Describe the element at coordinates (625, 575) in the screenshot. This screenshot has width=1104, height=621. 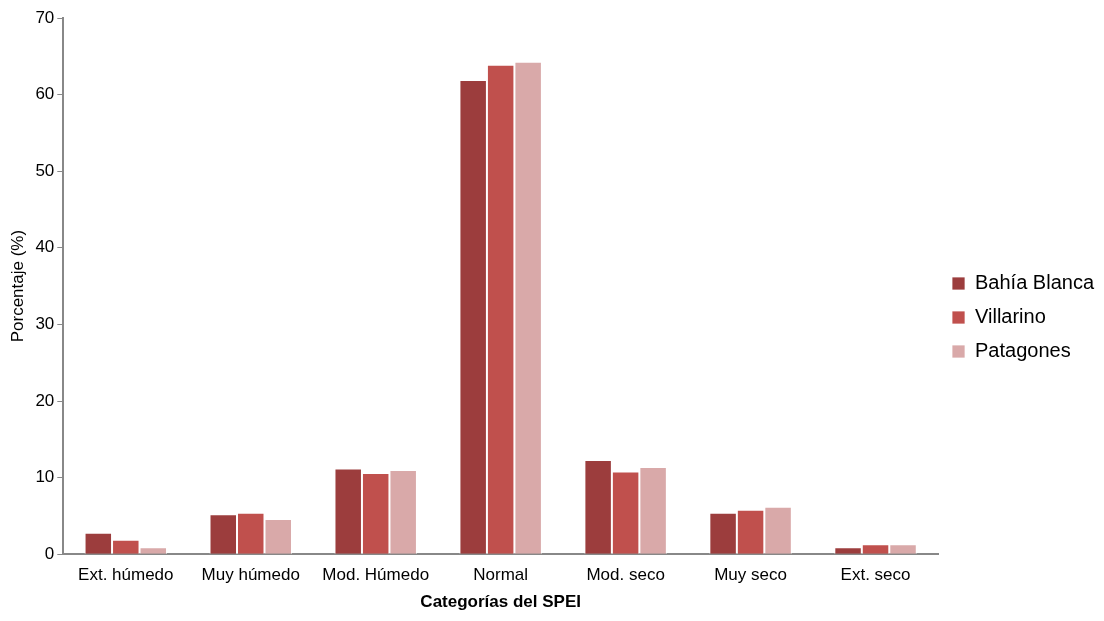
I see `x-tick-label: Mod. seco` at that location.